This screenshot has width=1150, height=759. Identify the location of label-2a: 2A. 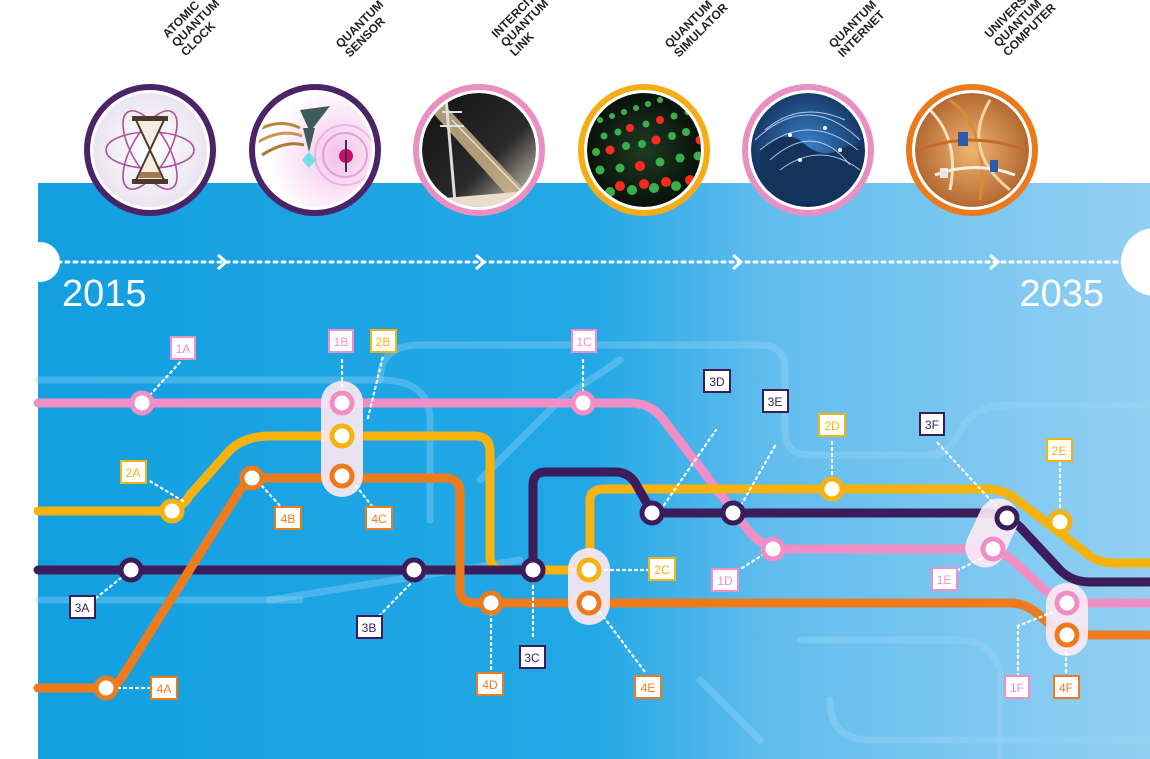
(133, 472).